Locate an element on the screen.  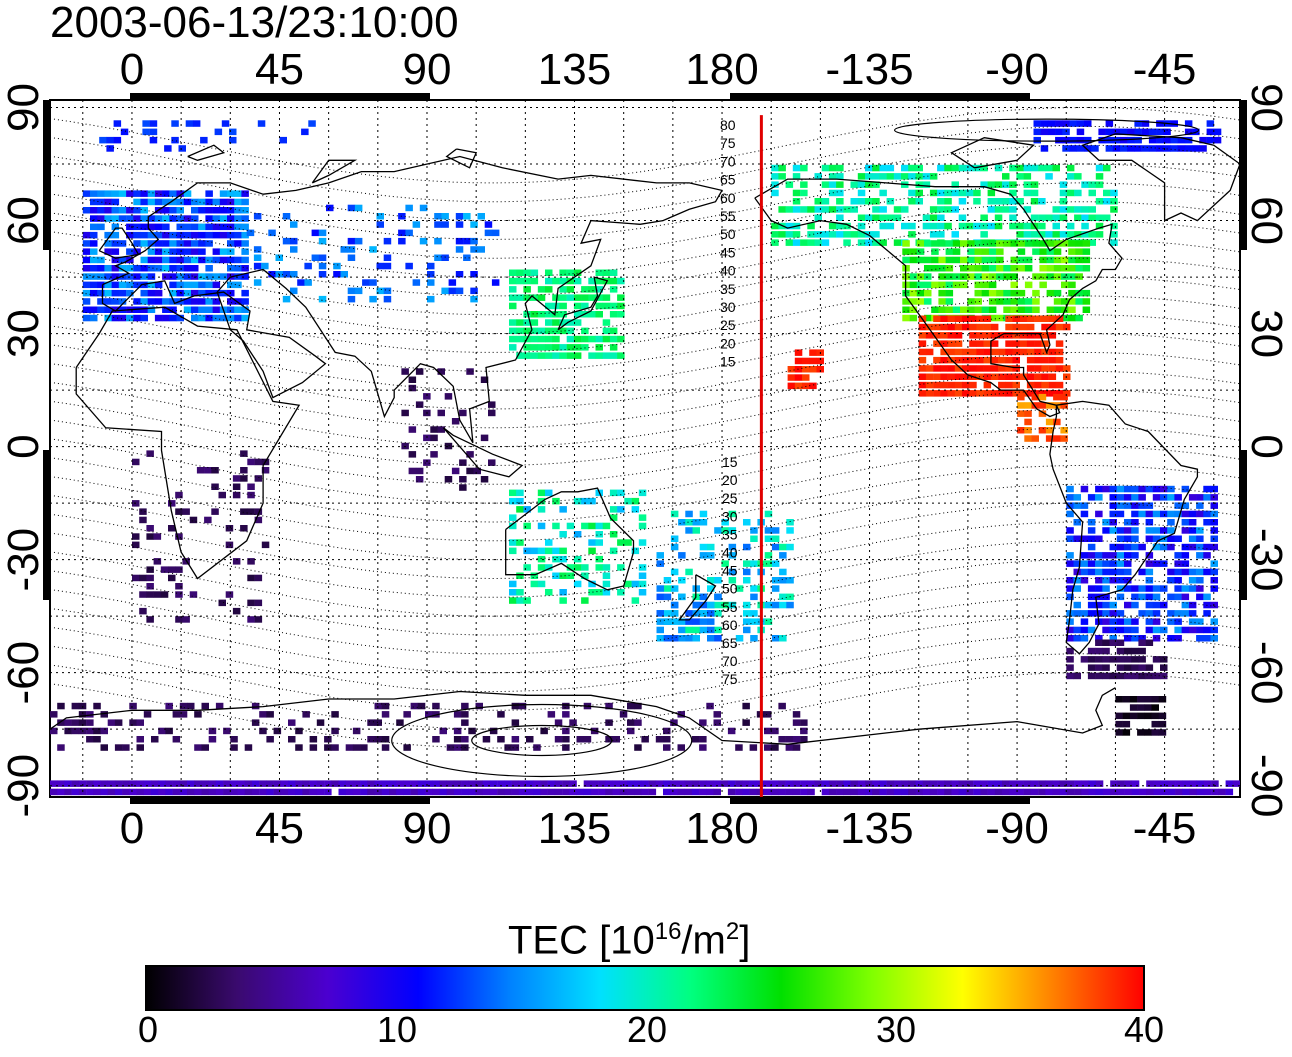
lon-tick-bottom: 0 is located at coordinates (132, 828).